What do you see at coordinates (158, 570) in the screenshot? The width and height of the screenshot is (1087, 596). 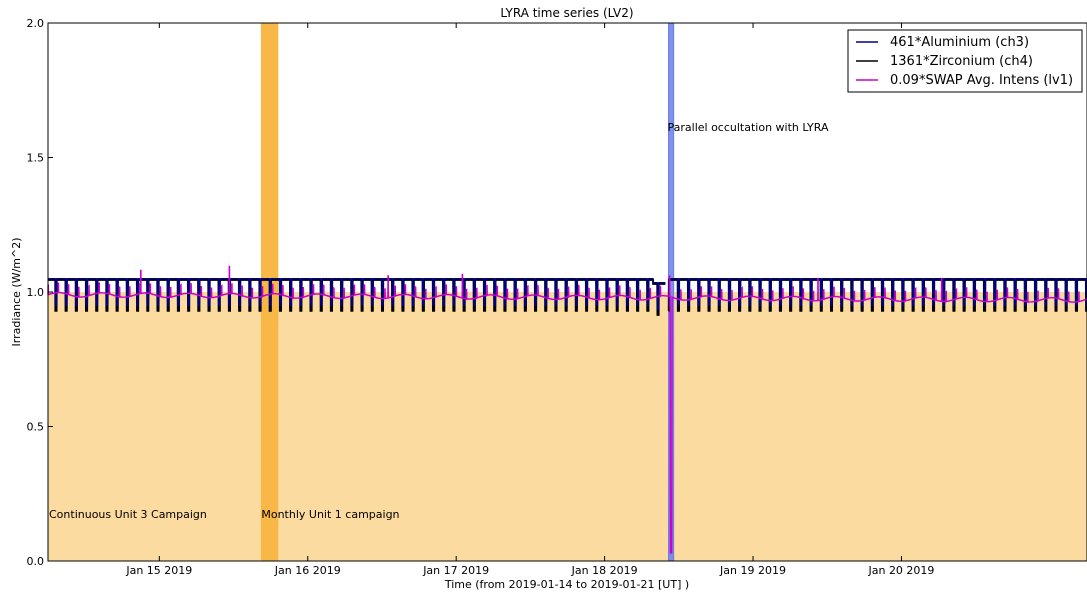 I see `x-tick-label-0: Jan 15 2019` at bounding box center [158, 570].